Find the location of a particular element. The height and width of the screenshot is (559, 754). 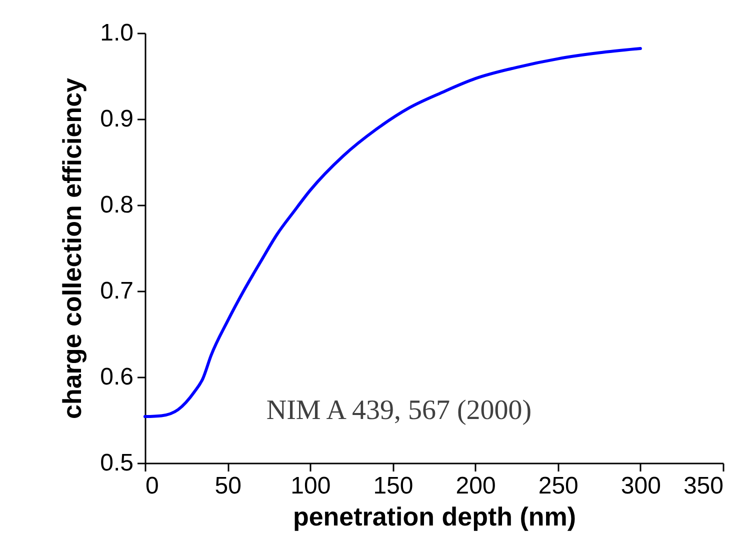

y-tick-label: 0.9 is located at coordinates (117, 119).